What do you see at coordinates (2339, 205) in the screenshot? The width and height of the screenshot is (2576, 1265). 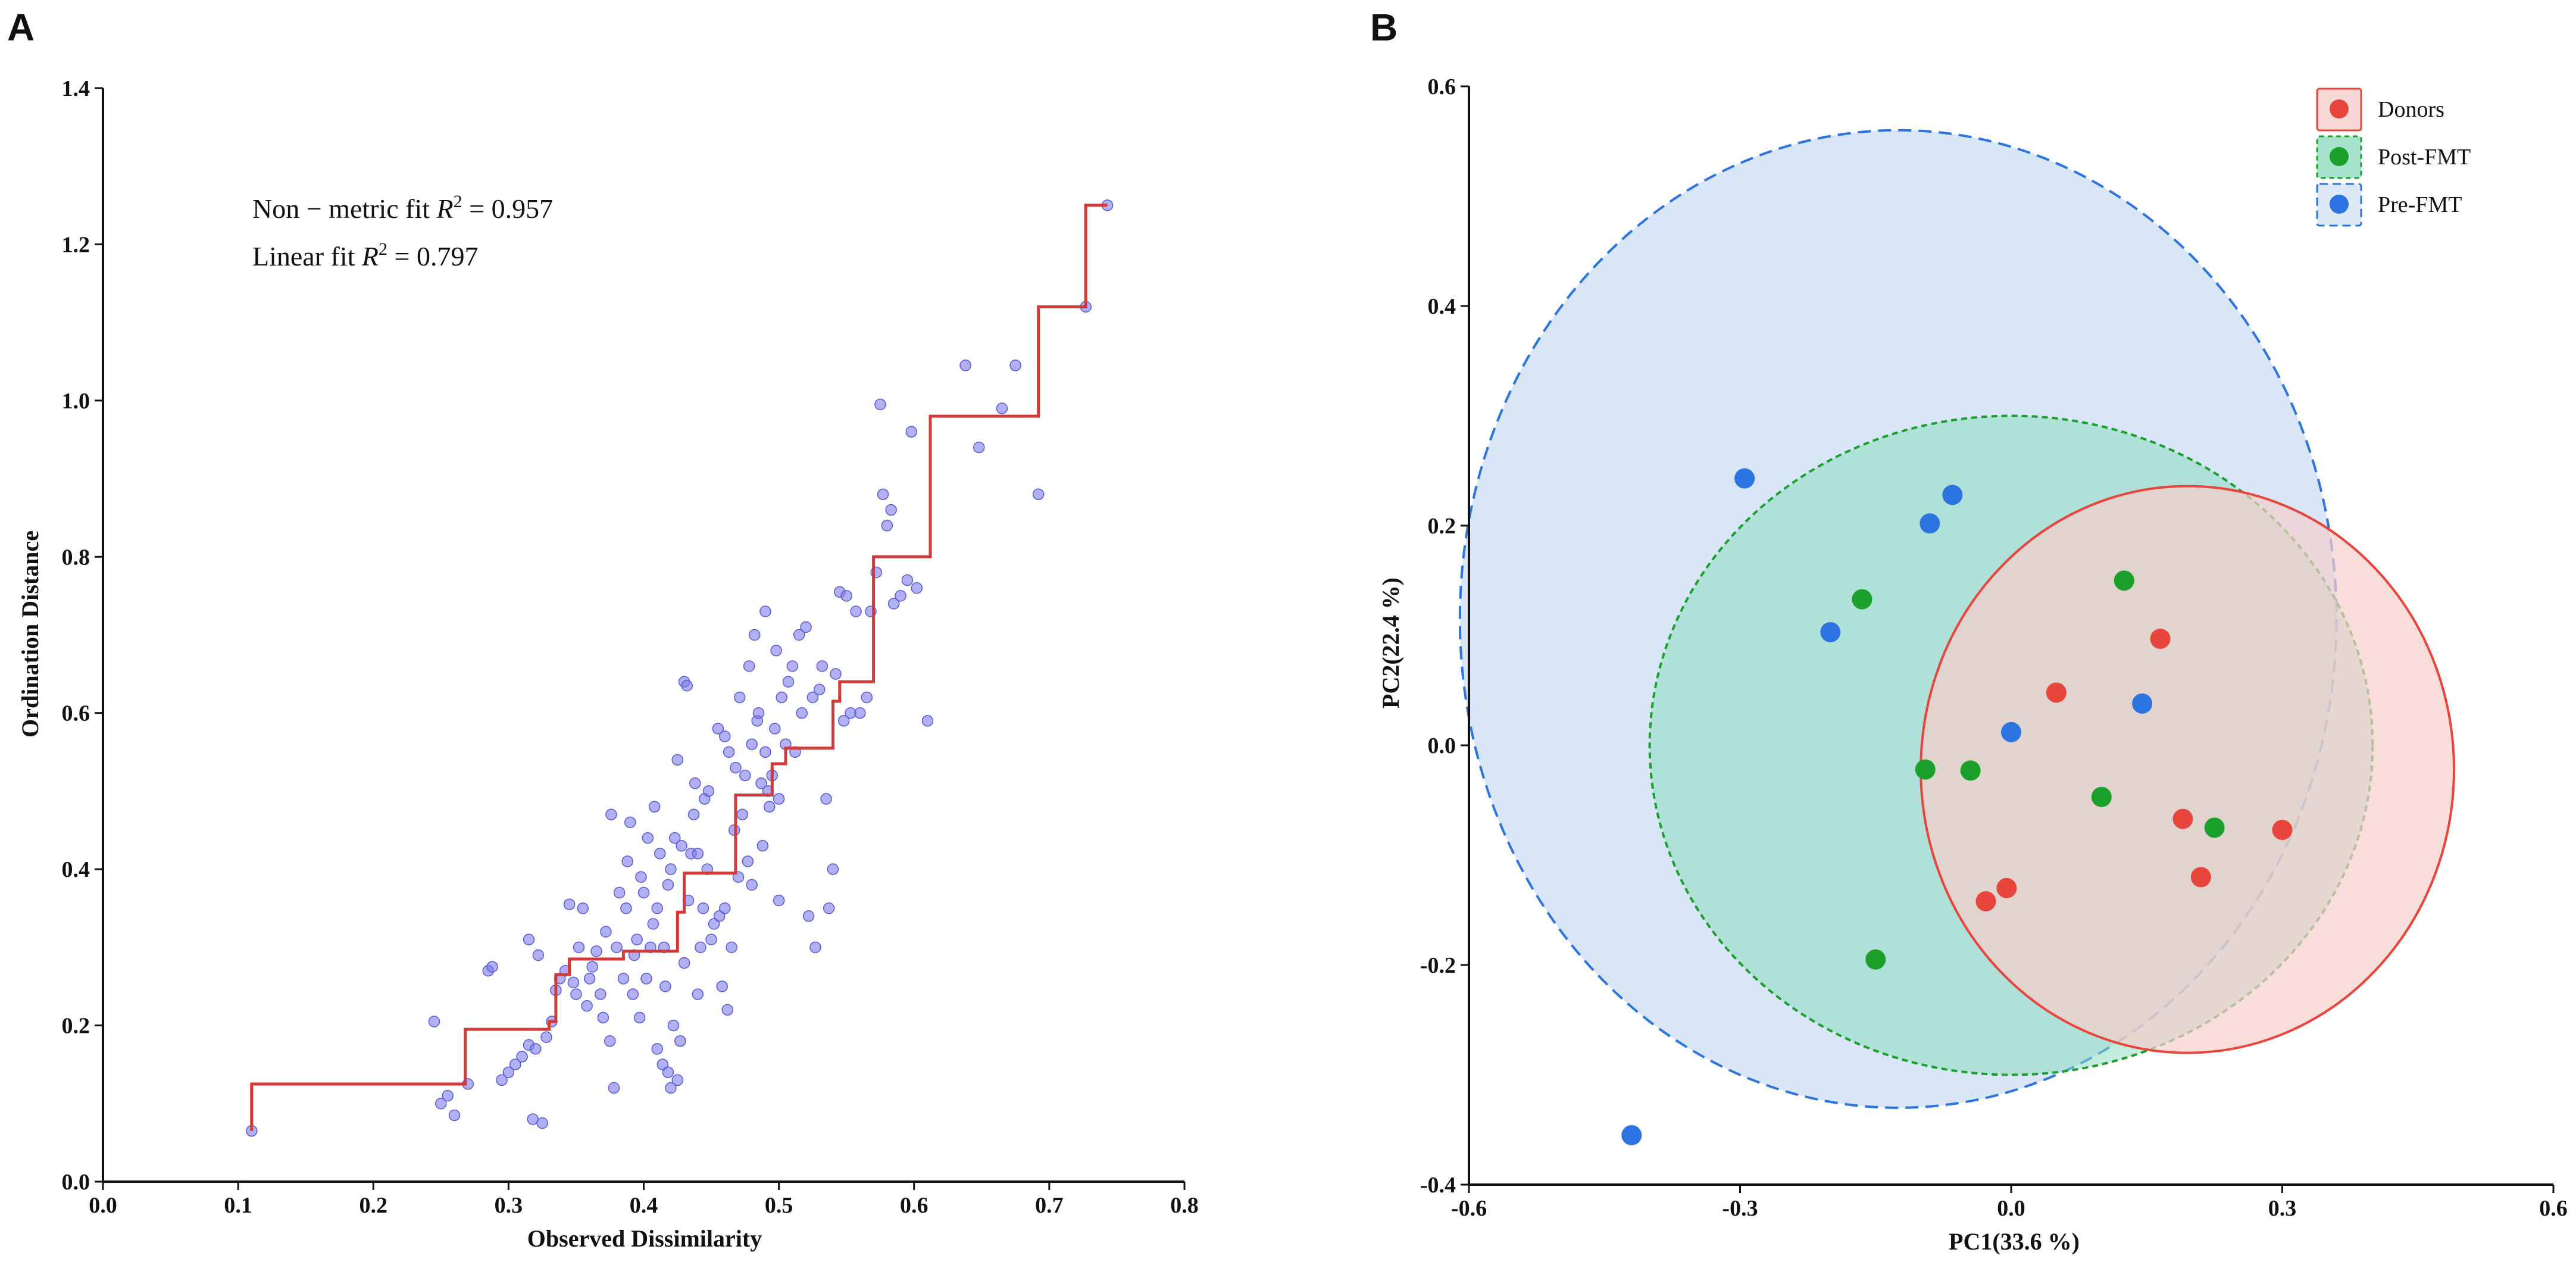 I see `legend-marker-pre-fmt` at bounding box center [2339, 205].